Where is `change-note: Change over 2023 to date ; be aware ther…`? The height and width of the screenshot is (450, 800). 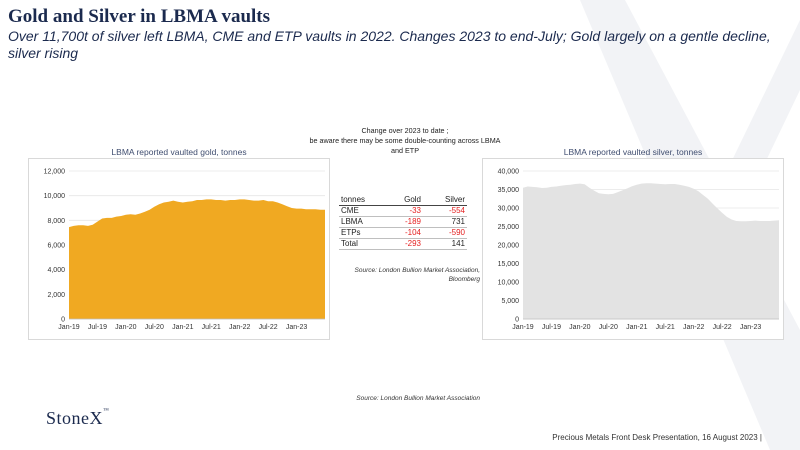
change-note: Change over 2023 to date ; be aware ther… is located at coordinates (405, 141).